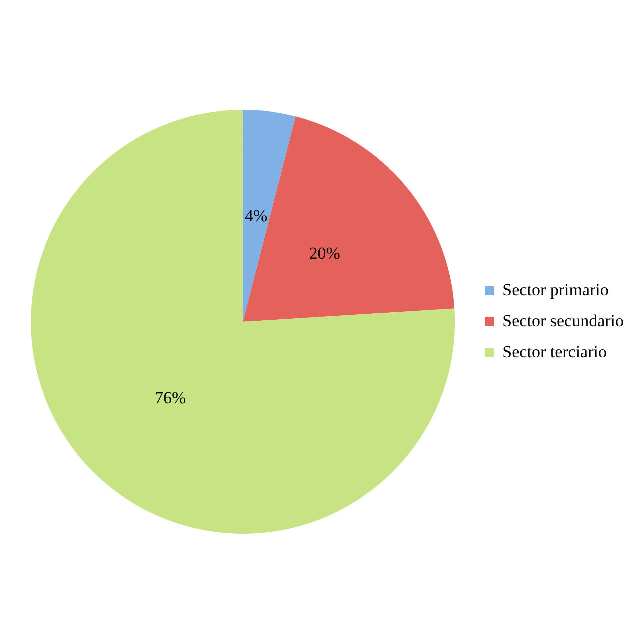 This screenshot has height=644, width=644. What do you see at coordinates (563, 320) in the screenshot?
I see `legend-label: Sector secundario` at bounding box center [563, 320].